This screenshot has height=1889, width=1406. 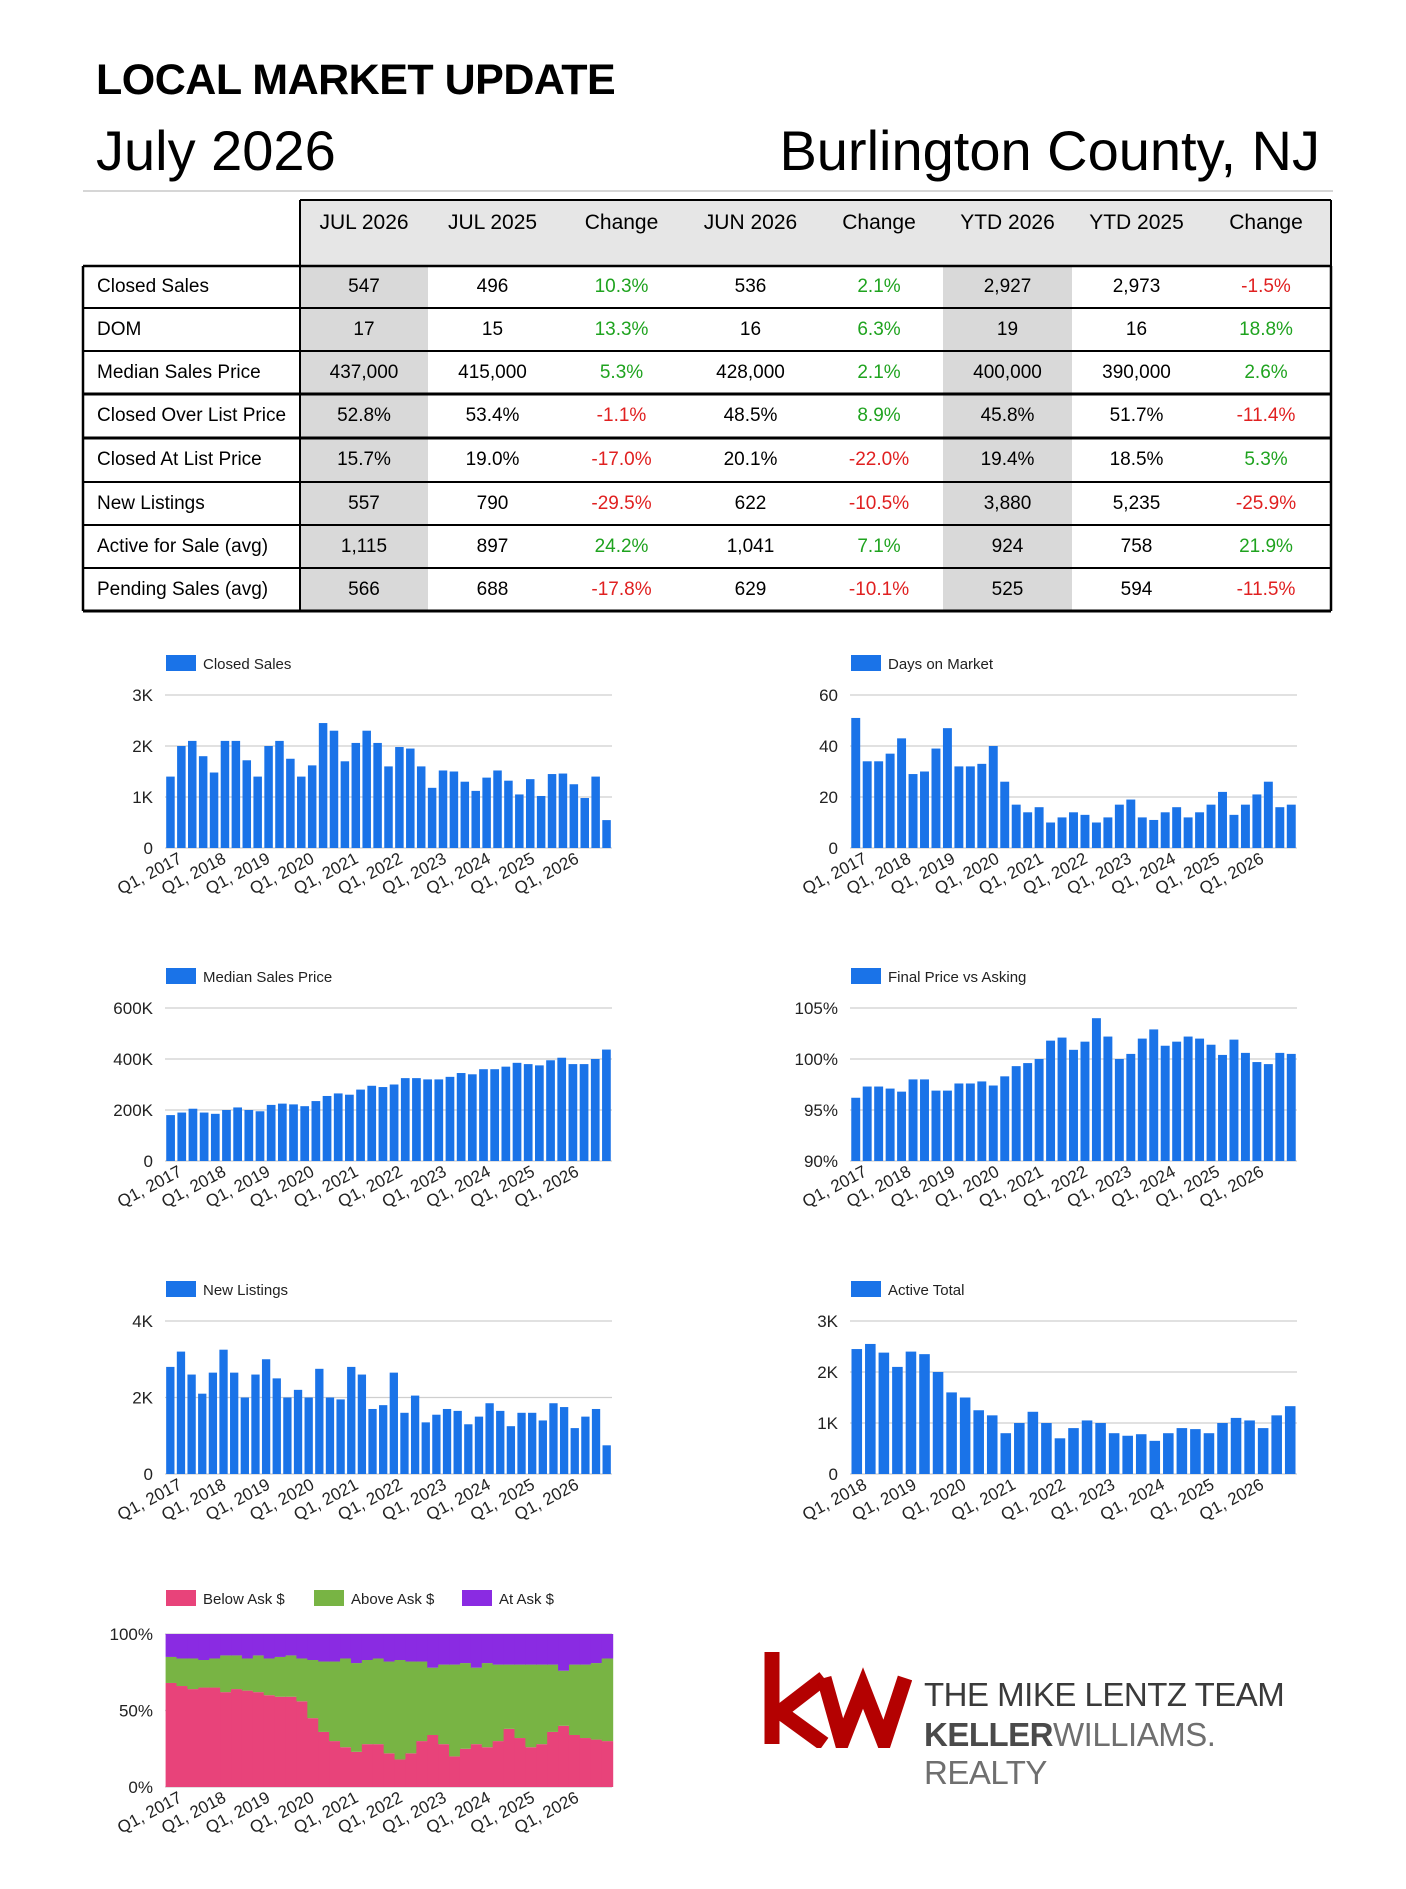 I want to click on column-header: JUN 2026, so click(x=750, y=222).